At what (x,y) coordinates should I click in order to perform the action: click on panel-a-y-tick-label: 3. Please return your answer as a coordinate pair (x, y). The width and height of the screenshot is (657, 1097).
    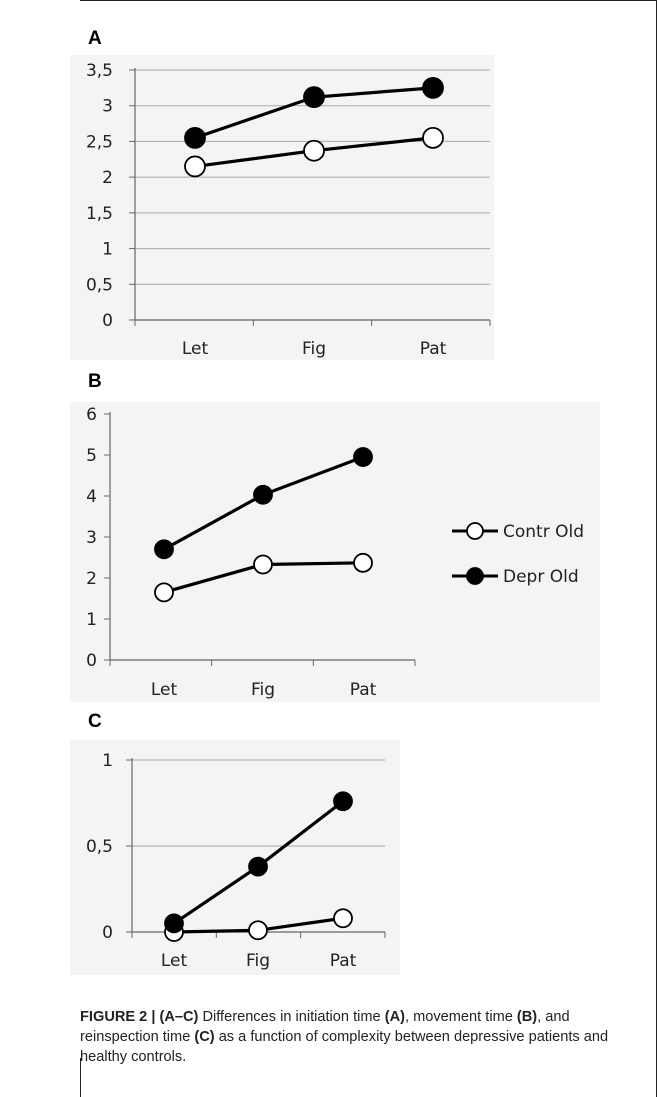
    Looking at the image, I should click on (107, 107).